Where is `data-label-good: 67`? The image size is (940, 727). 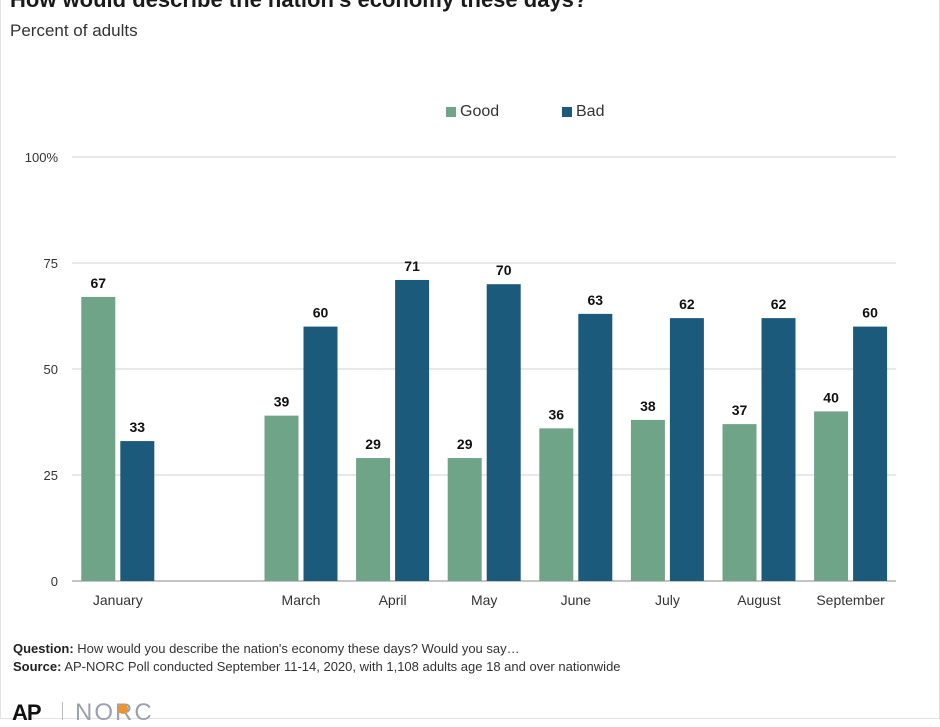 data-label-good: 67 is located at coordinates (99, 283).